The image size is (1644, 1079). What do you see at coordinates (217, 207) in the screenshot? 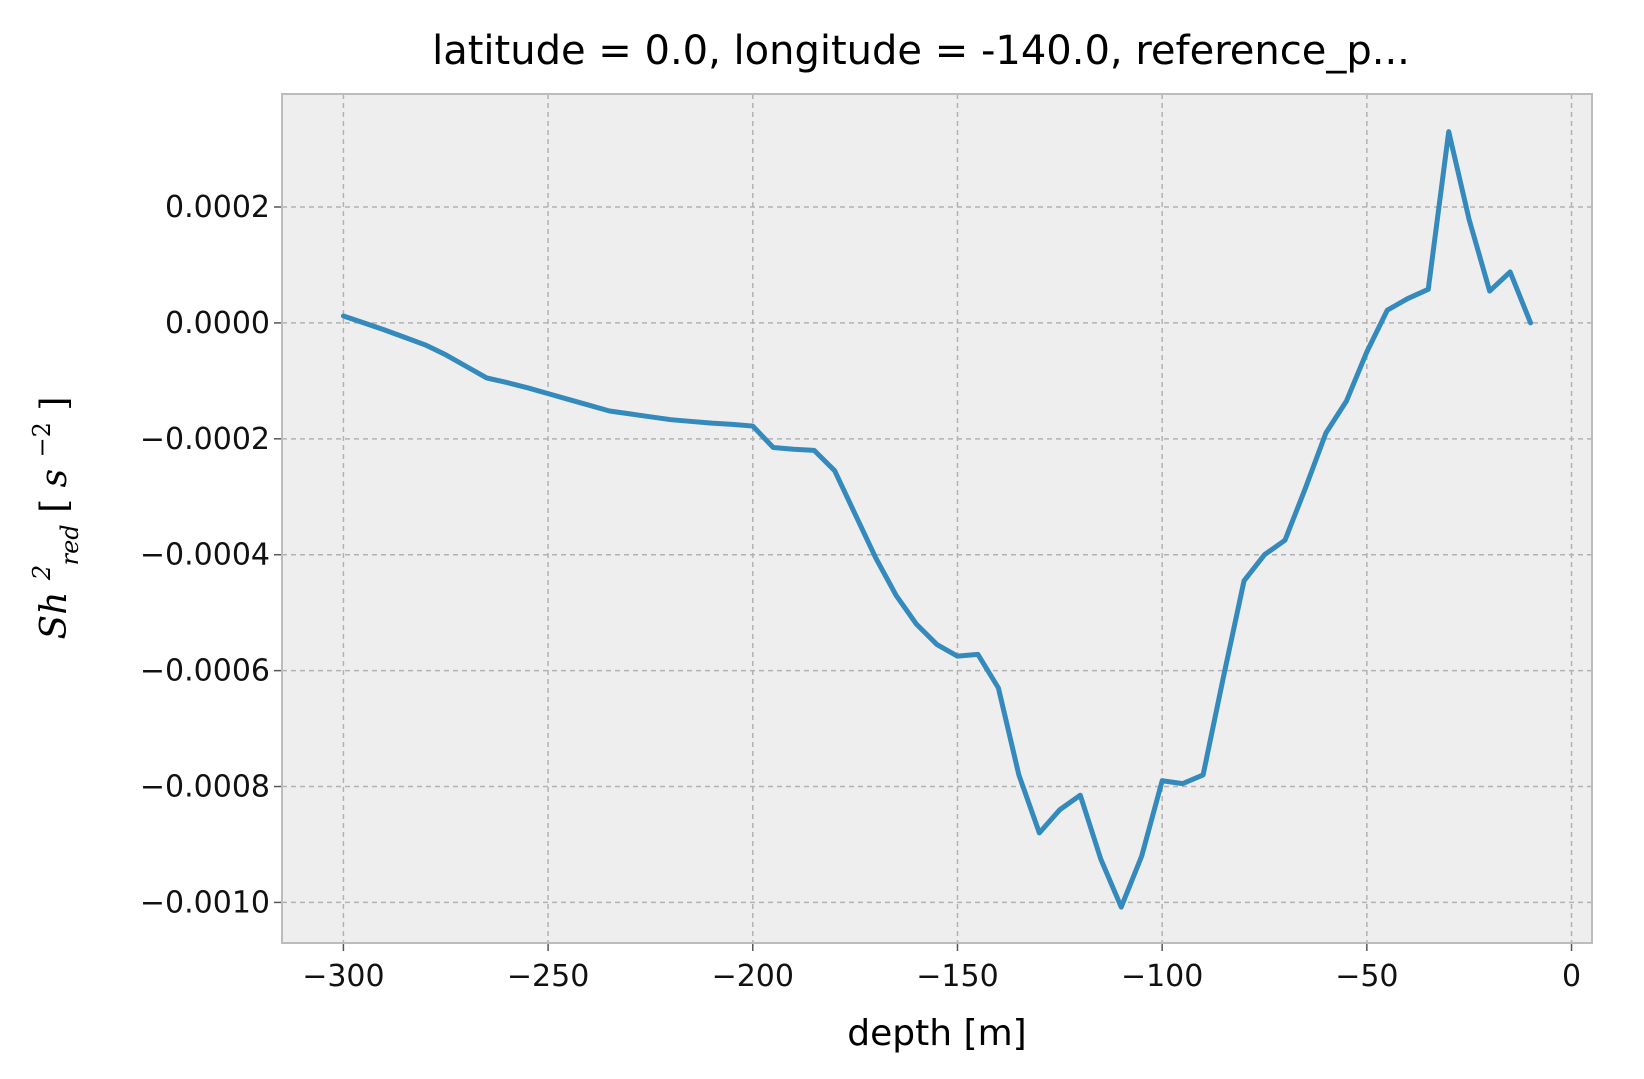
I see `y-tick-label: 0.0002` at bounding box center [217, 207].